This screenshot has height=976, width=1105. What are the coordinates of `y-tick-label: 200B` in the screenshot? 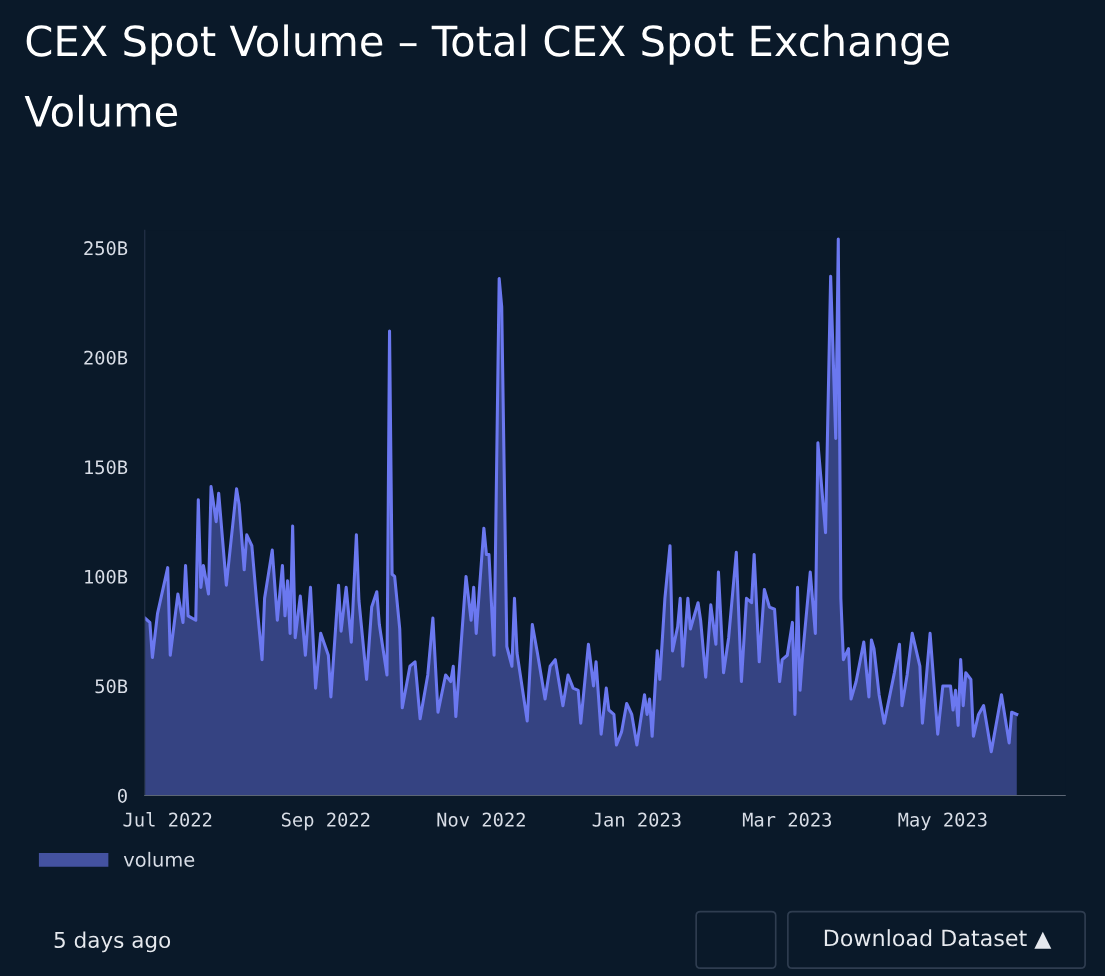 It's located at (106, 357).